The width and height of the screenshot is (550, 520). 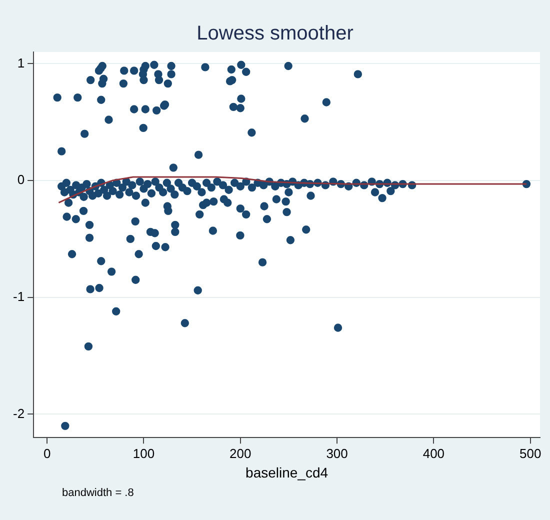 I want to click on x-tick-label: 300, so click(x=337, y=453).